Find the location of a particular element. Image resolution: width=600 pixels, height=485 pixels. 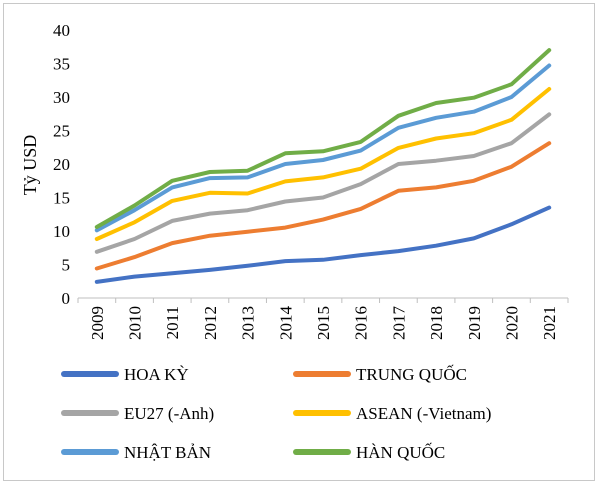

y-tick-label: 15 is located at coordinates (61, 198).